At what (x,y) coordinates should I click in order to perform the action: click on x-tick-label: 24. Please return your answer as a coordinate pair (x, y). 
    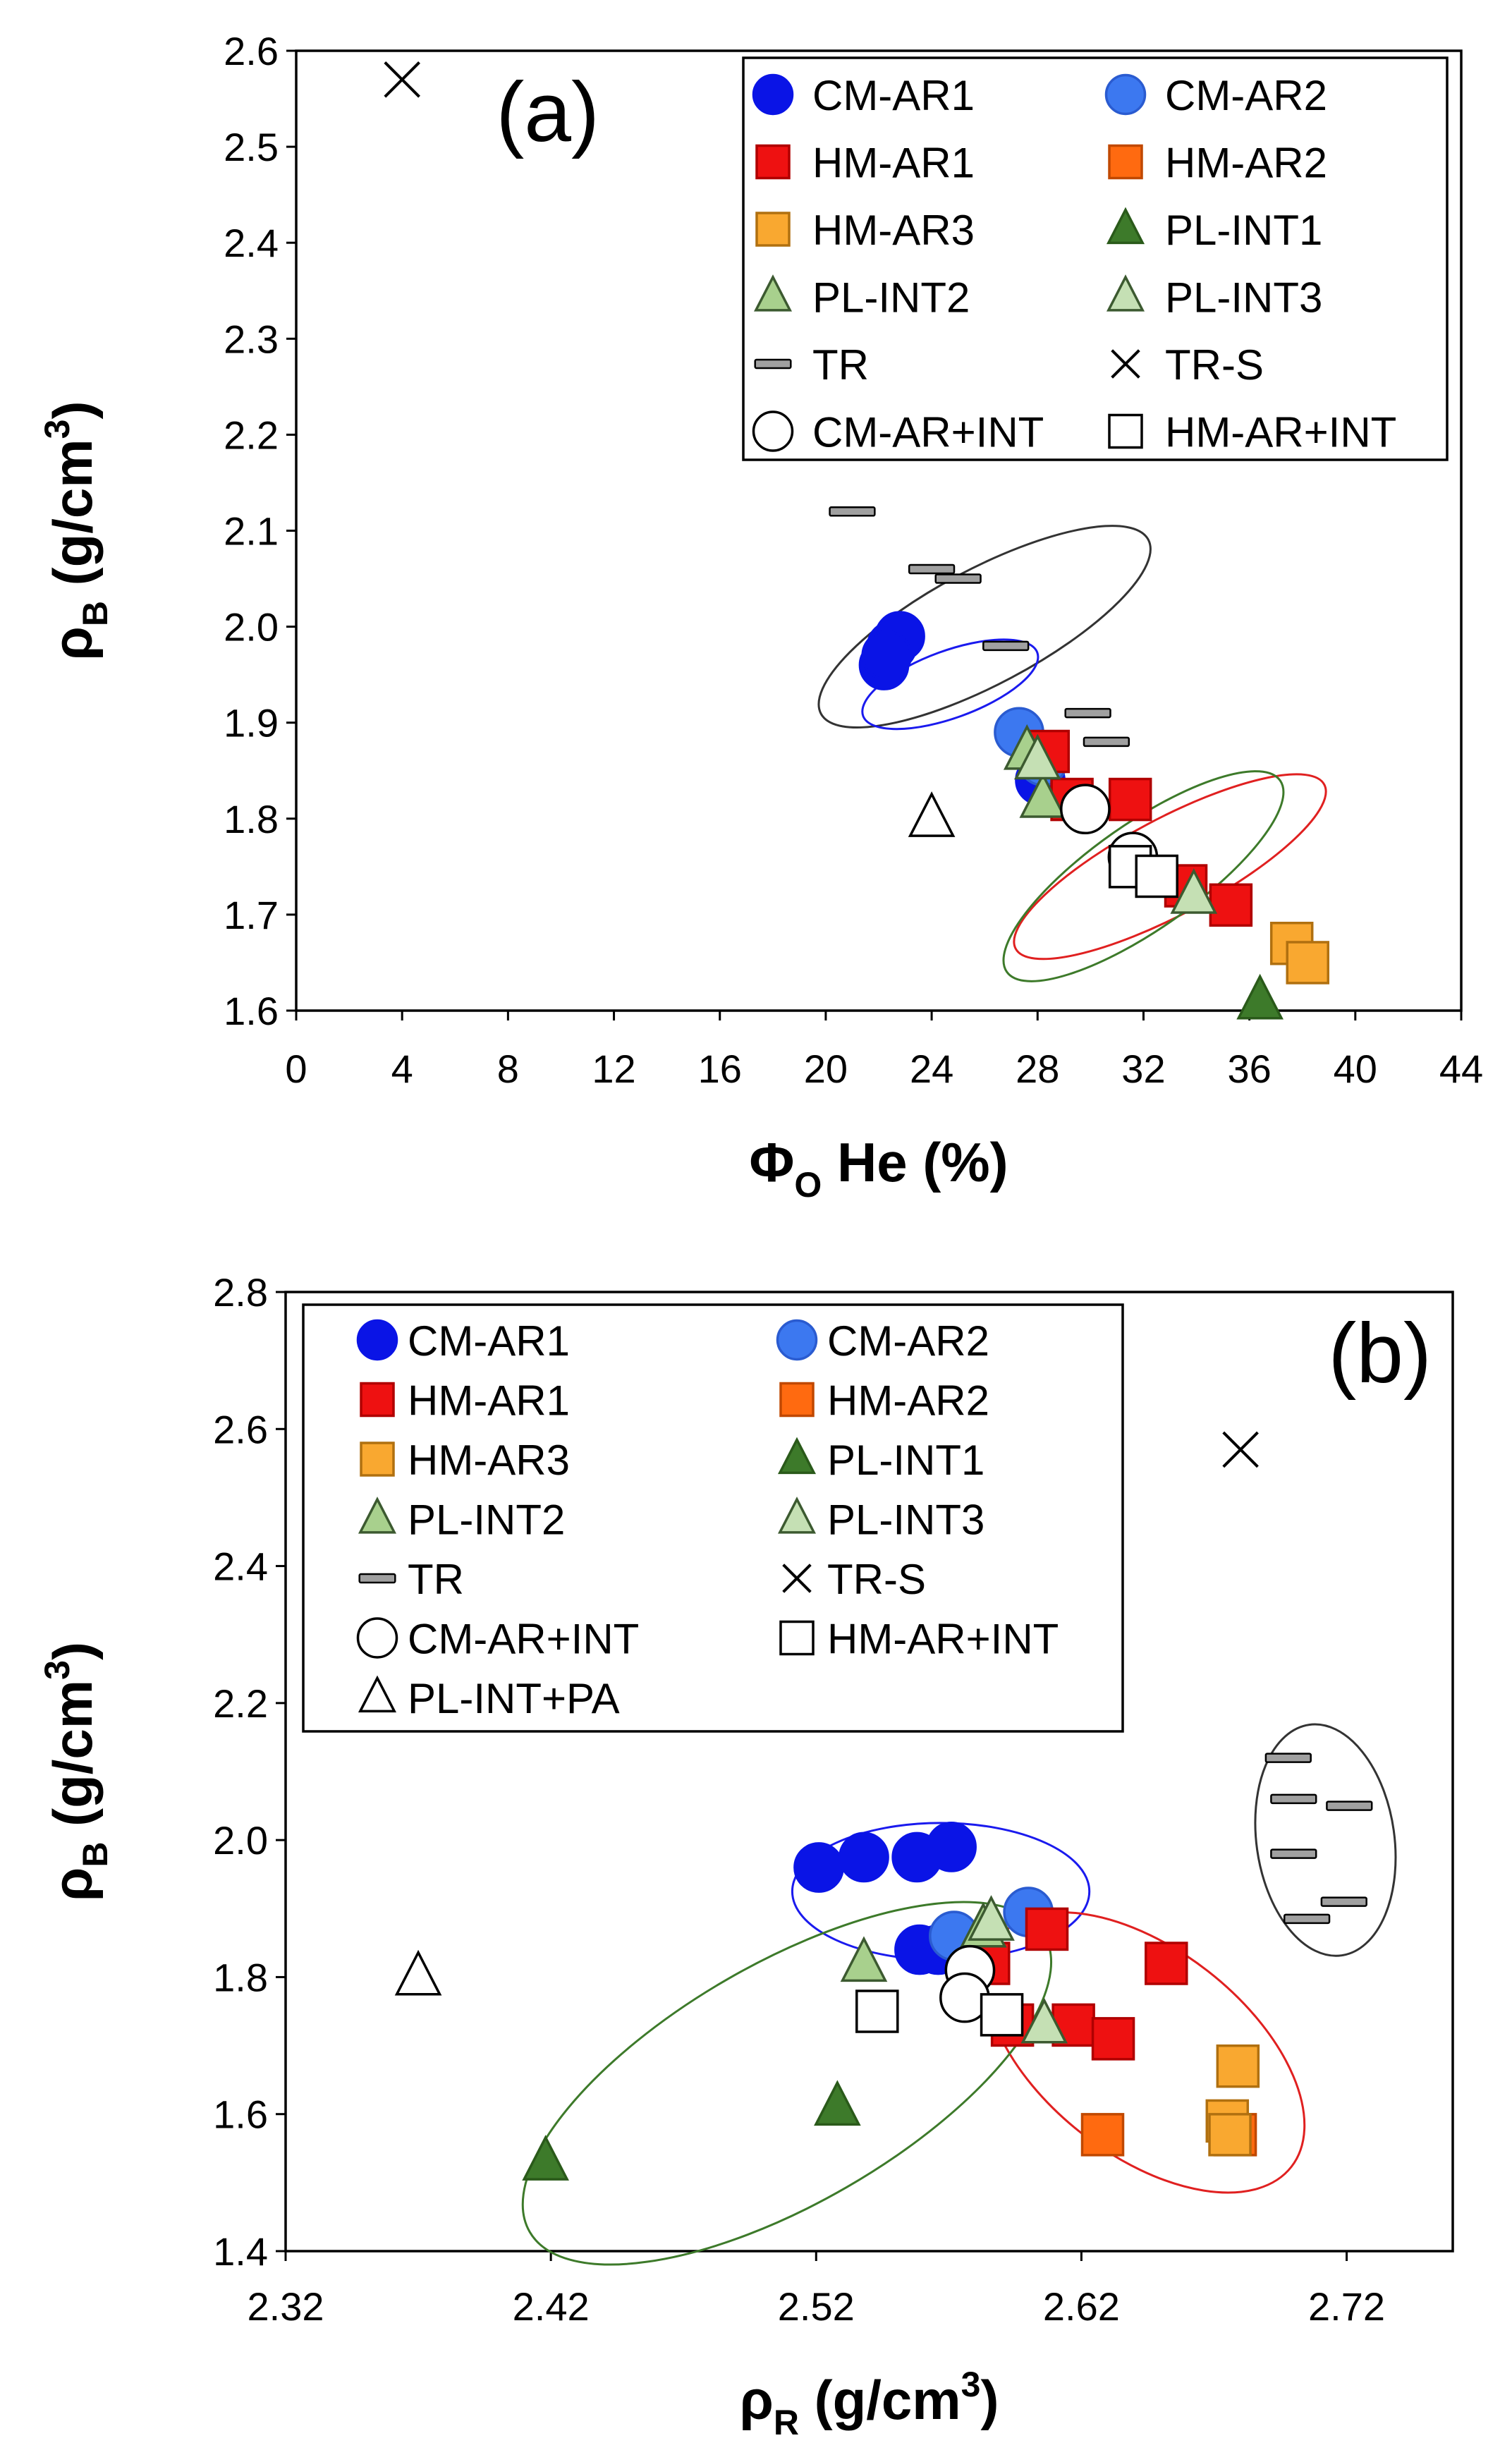
    Looking at the image, I should click on (931, 1069).